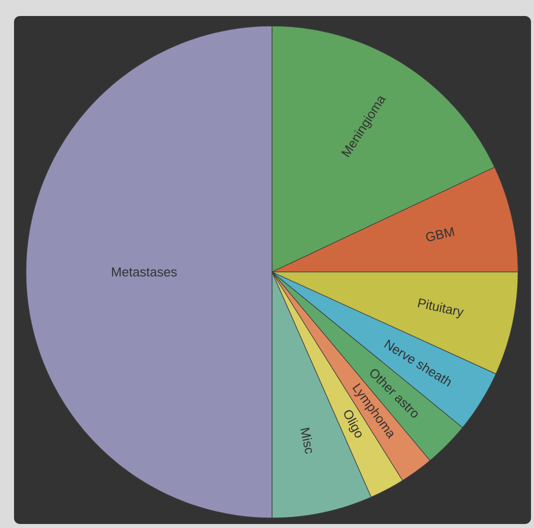 Image resolution: width=534 pixels, height=528 pixels. Describe the element at coordinates (144, 271) in the screenshot. I see `slice-label: Metastases` at that location.